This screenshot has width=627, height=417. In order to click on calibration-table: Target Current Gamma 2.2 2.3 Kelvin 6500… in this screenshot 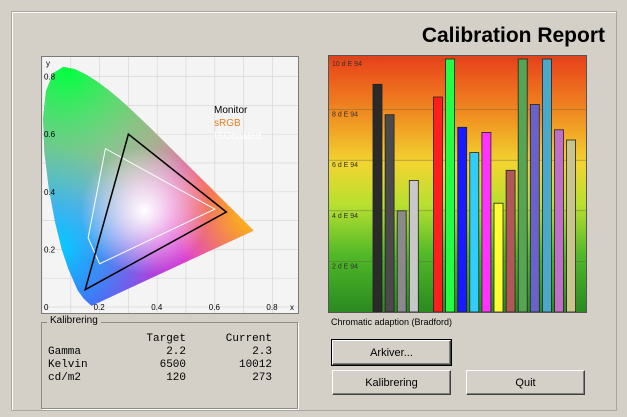, I will do `click(168, 359)`.